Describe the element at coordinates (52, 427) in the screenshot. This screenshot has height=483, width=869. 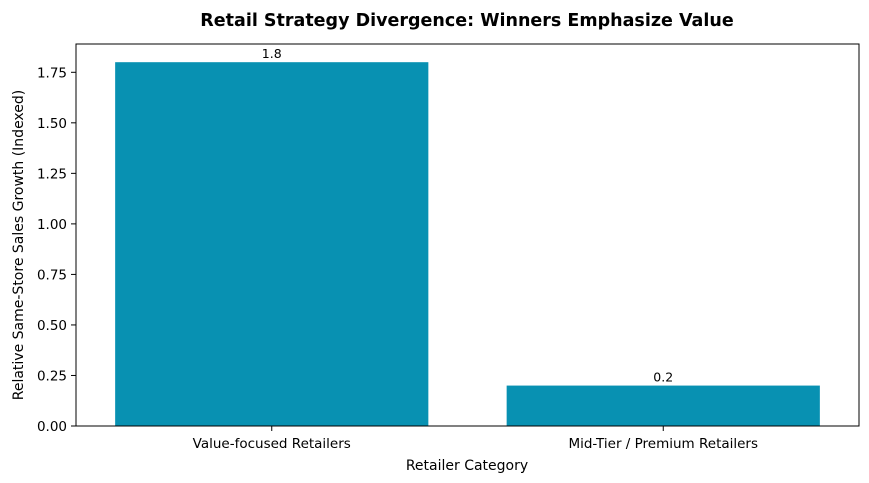
I see `y-tick-label: 0.00` at that location.